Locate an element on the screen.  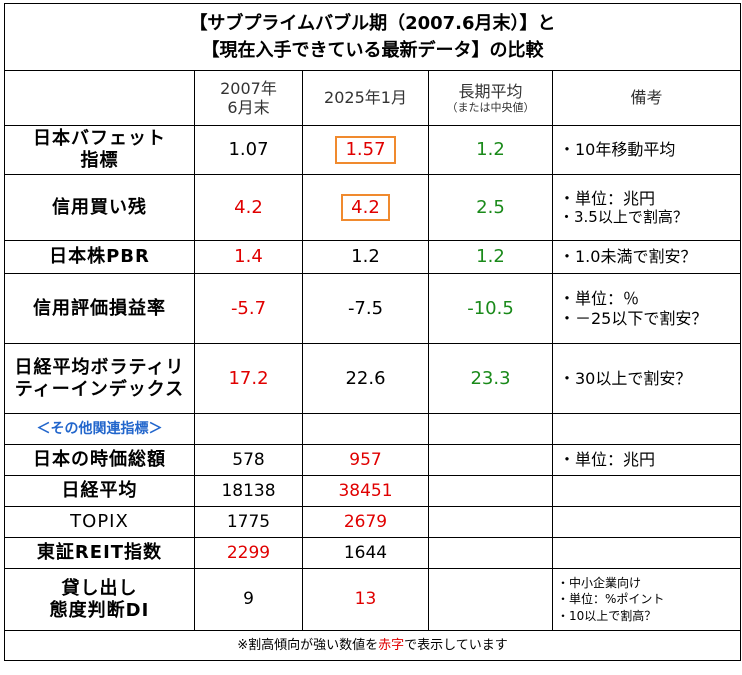
value-longterm: 23.3 is located at coordinates (490, 378).